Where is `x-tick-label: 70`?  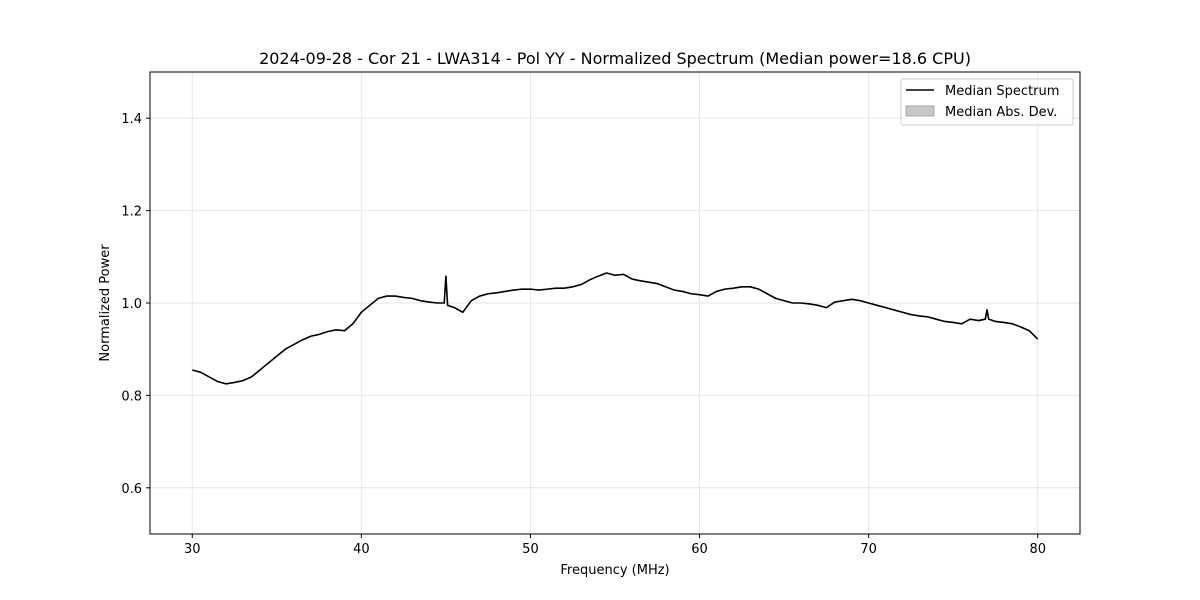
x-tick-label: 70 is located at coordinates (868, 549).